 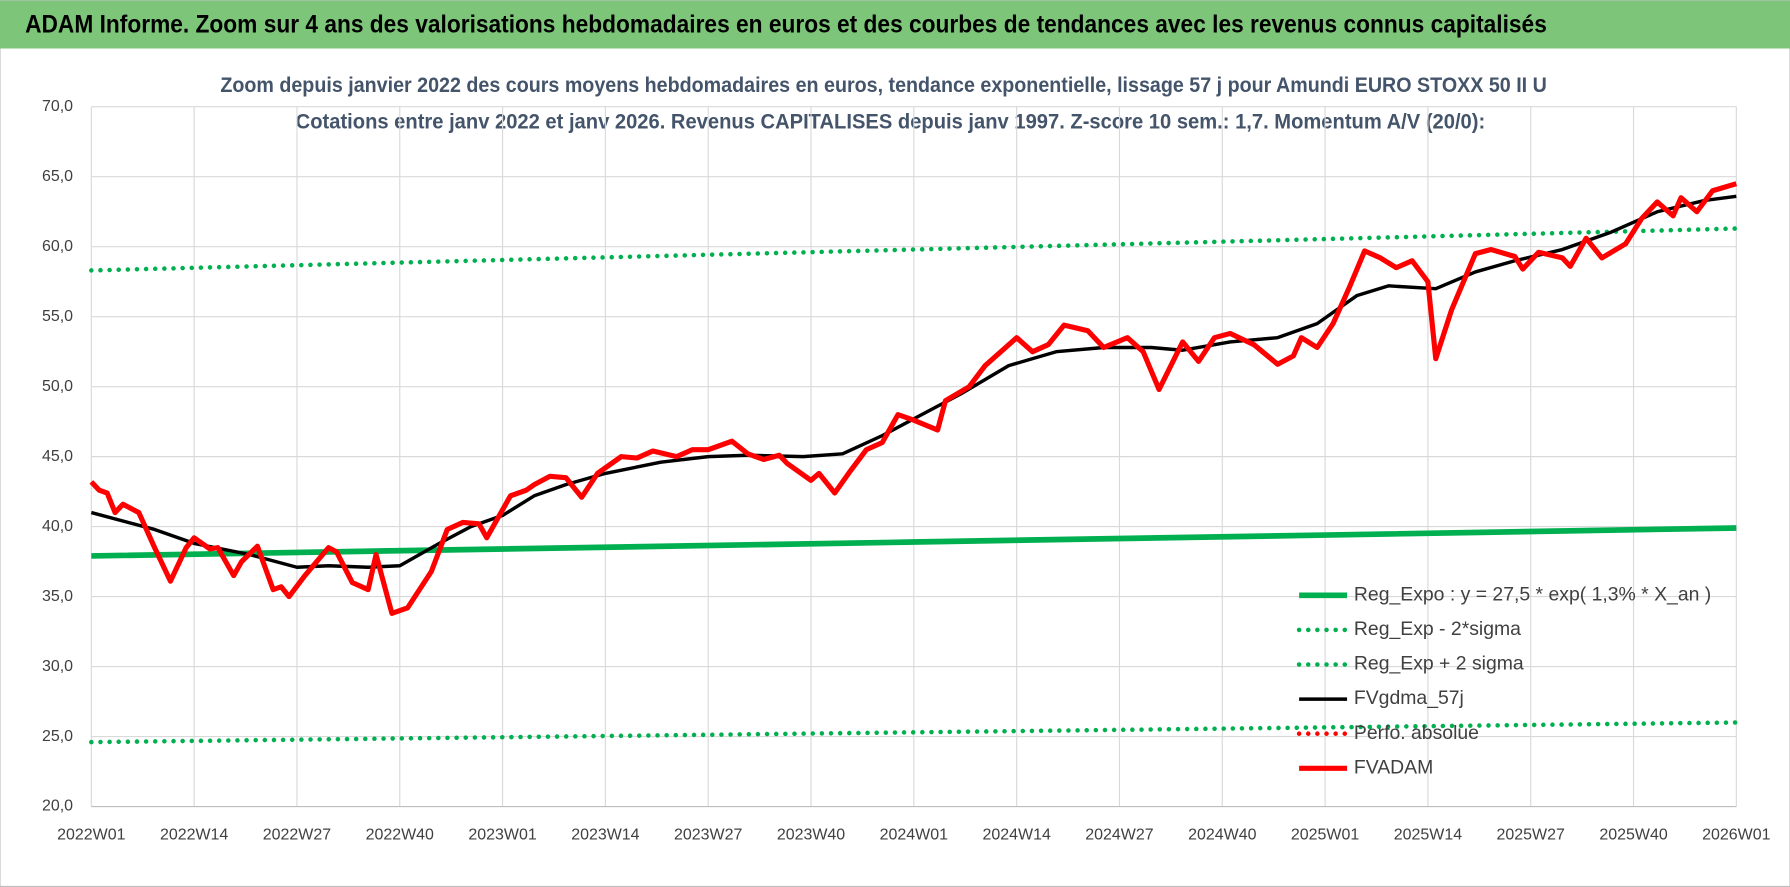 What do you see at coordinates (605, 834) in the screenshot?
I see `x-tick-label: 2023W14` at bounding box center [605, 834].